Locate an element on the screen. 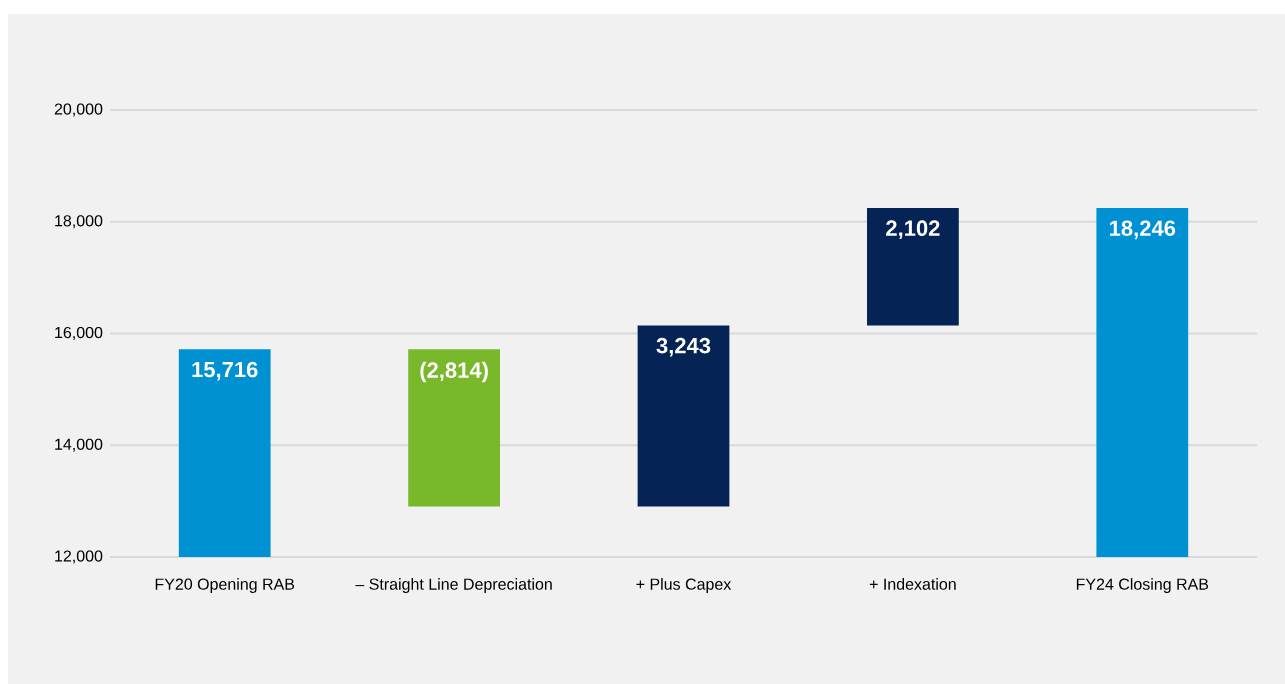  x-tick-label: + Indexation is located at coordinates (912, 584).